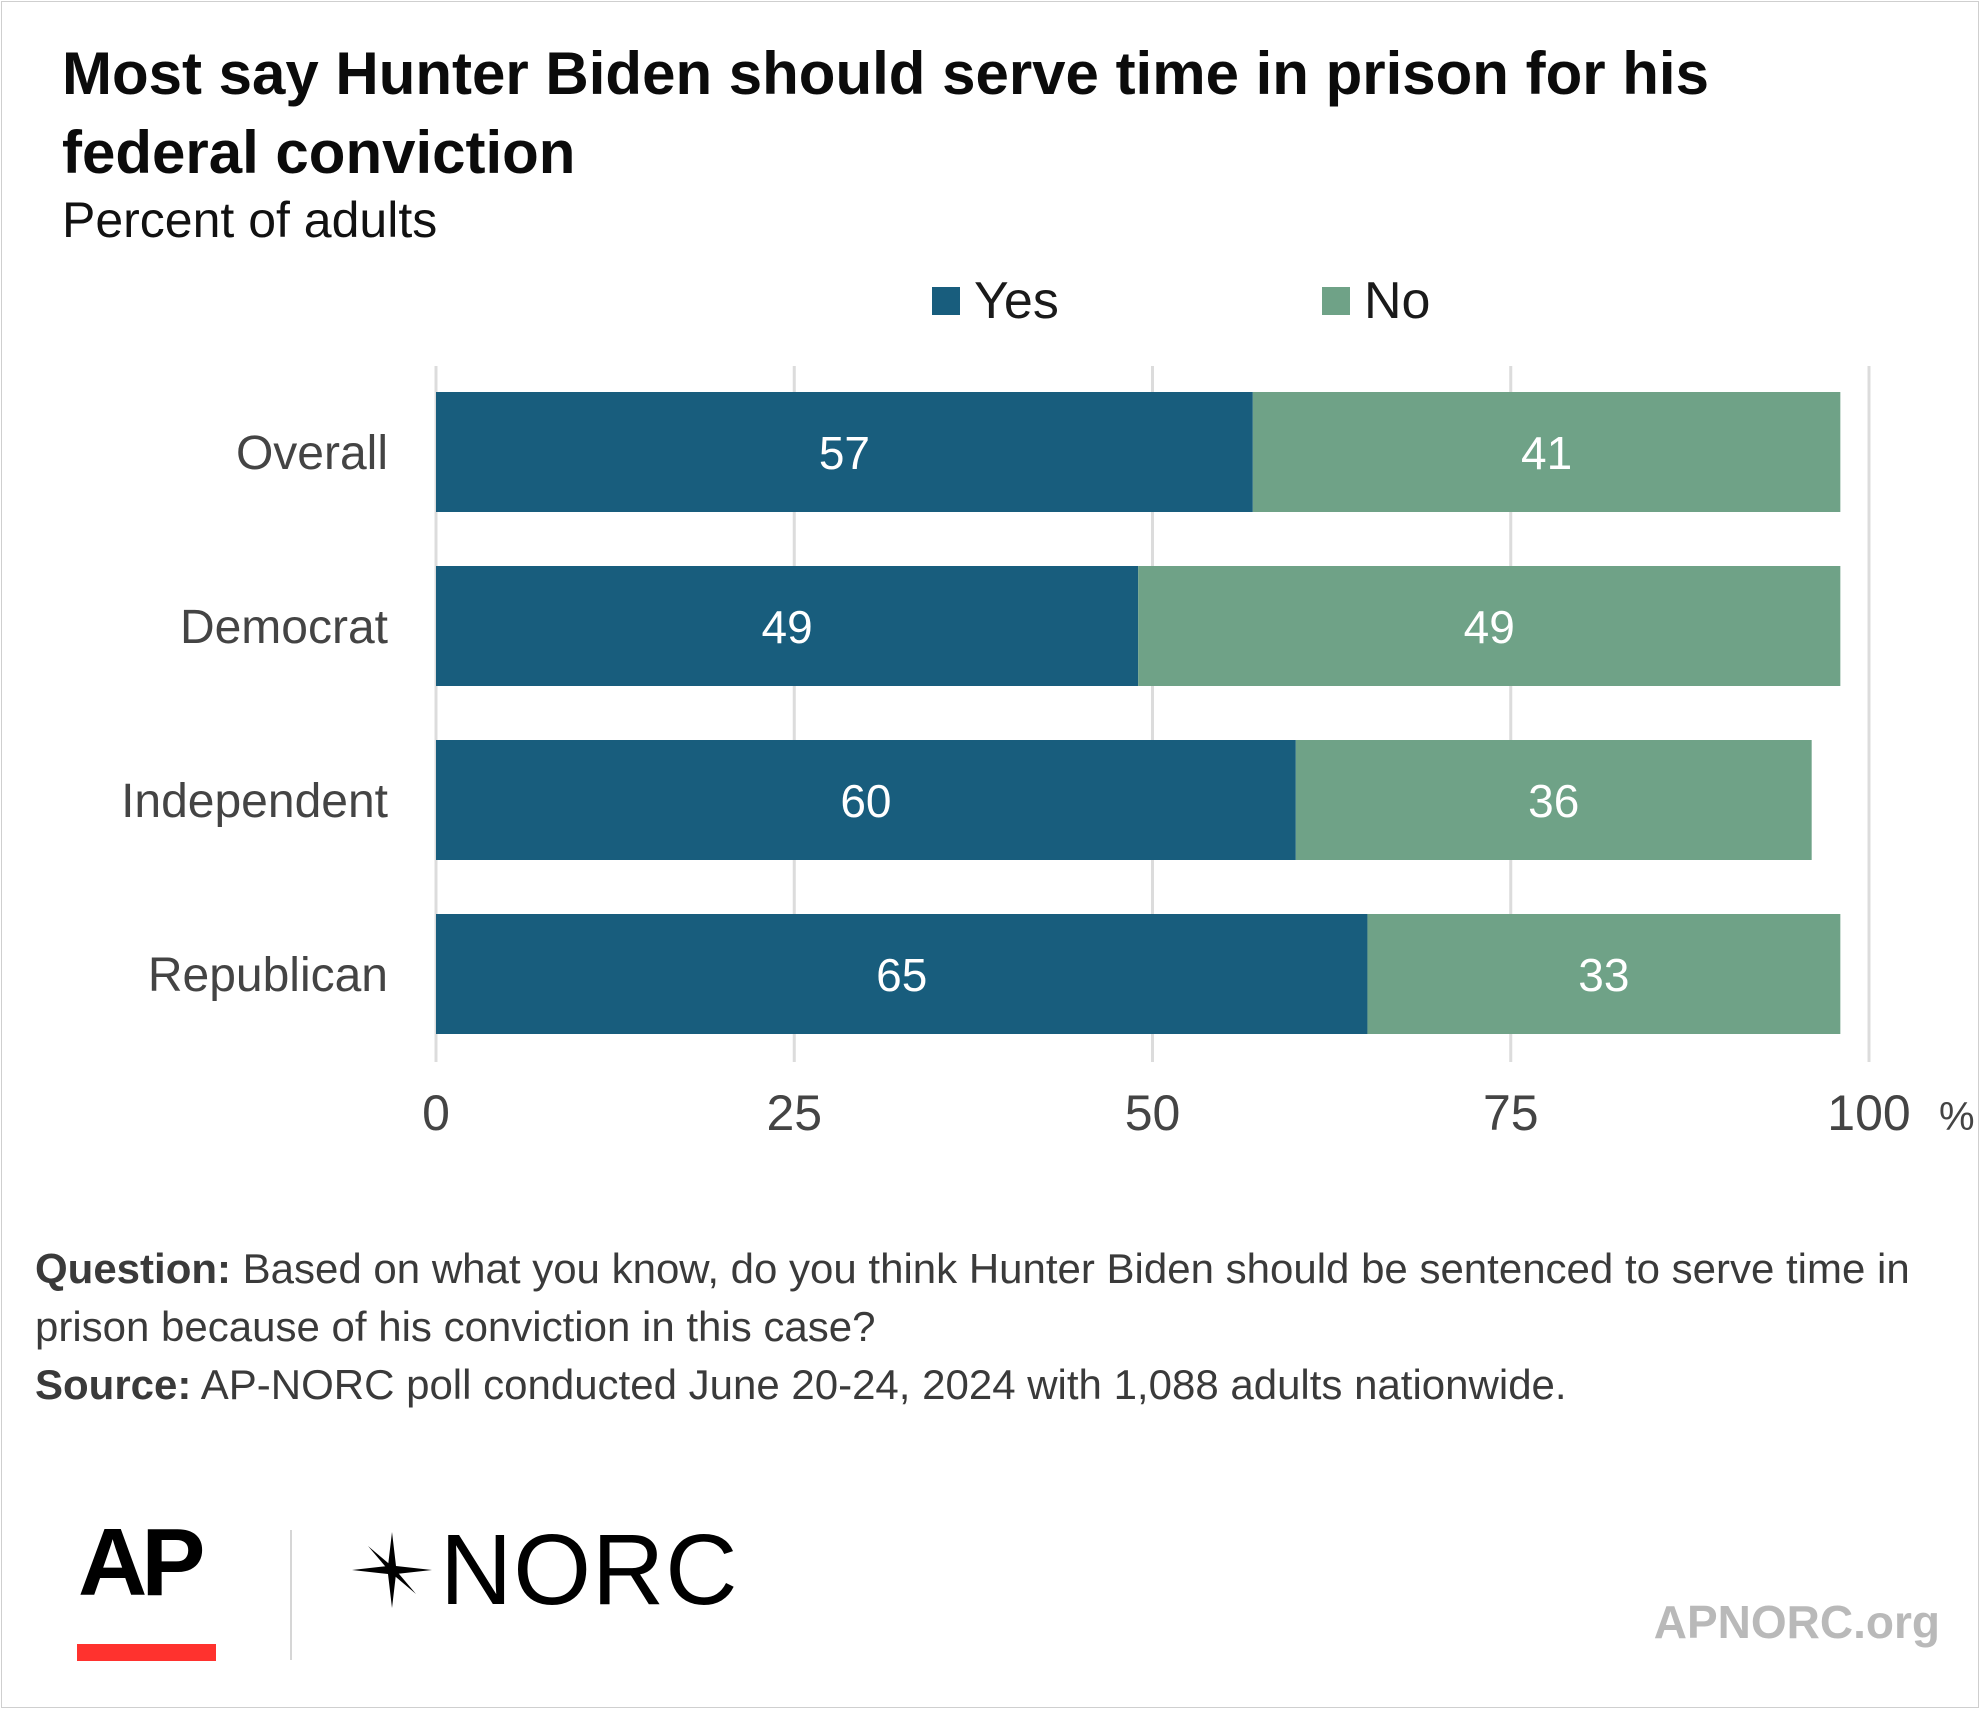 The width and height of the screenshot is (1982, 1711). What do you see at coordinates (1796, 1622) in the screenshot?
I see `website-link: APNORC.org` at bounding box center [1796, 1622].